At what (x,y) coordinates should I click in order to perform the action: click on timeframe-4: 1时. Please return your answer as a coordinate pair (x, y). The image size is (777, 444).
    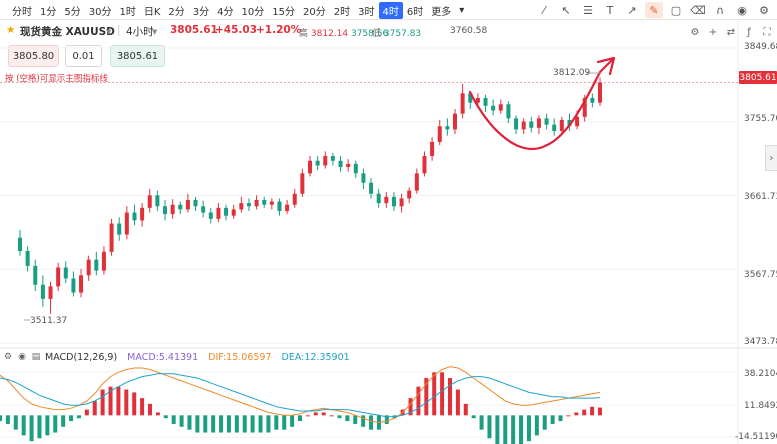
    Looking at the image, I should click on (127, 12).